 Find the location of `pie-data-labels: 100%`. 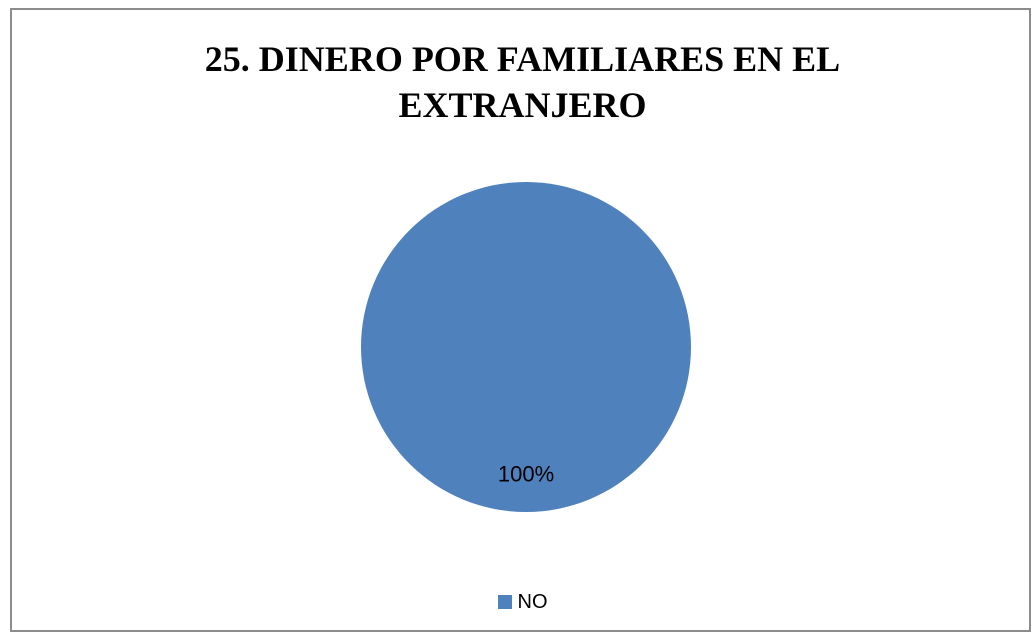

pie-data-labels: 100% is located at coordinates (526, 474).